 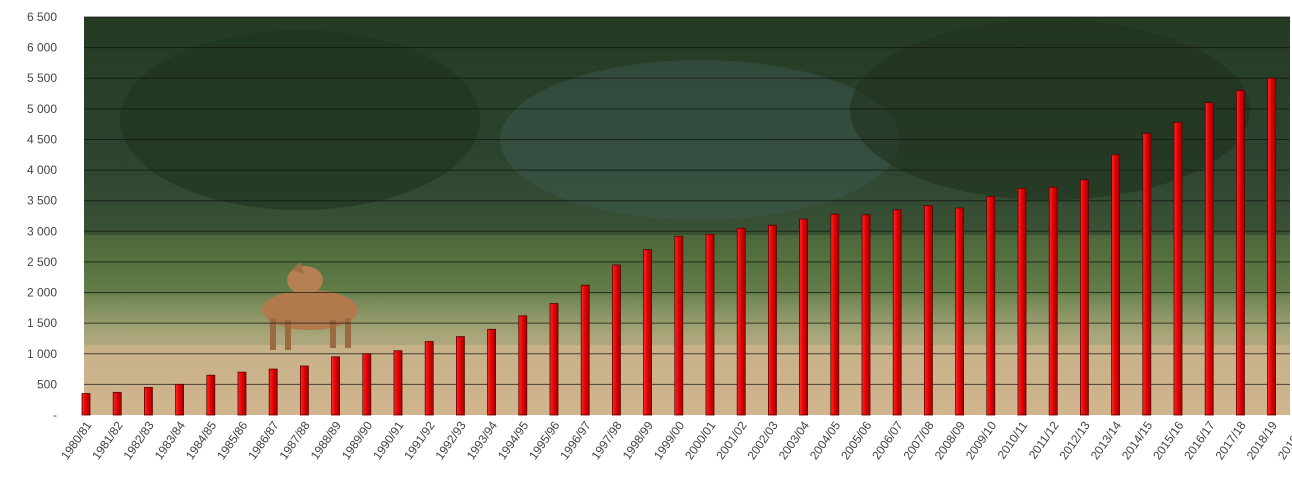 I want to click on x-tick-label: 2000/01, so click(x=700, y=440).